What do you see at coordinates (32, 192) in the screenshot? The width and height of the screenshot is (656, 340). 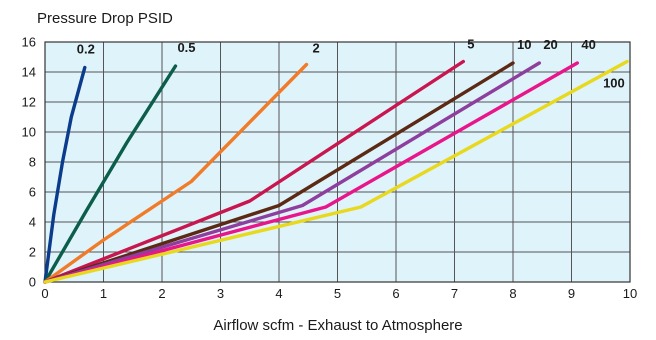 I see `y-tick-label: 6` at bounding box center [32, 192].